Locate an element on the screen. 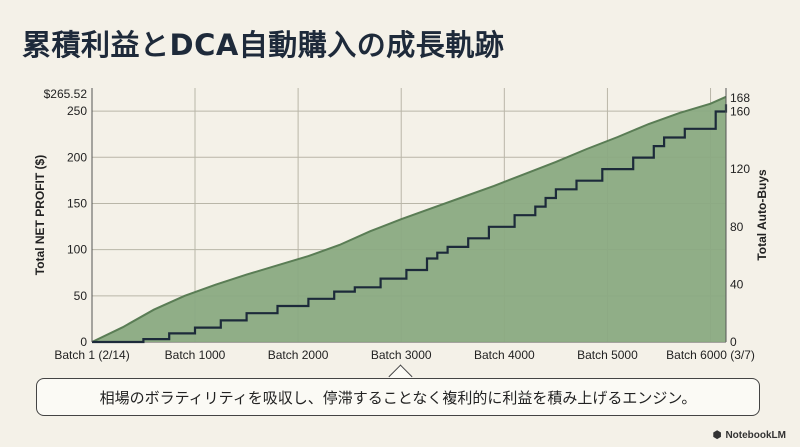 This screenshot has width=800, height=447. callout-text: 相場のボラティリティを吸収し、停滞することなく複利的に利益を積み上げるエンジン。 is located at coordinates (398, 397).